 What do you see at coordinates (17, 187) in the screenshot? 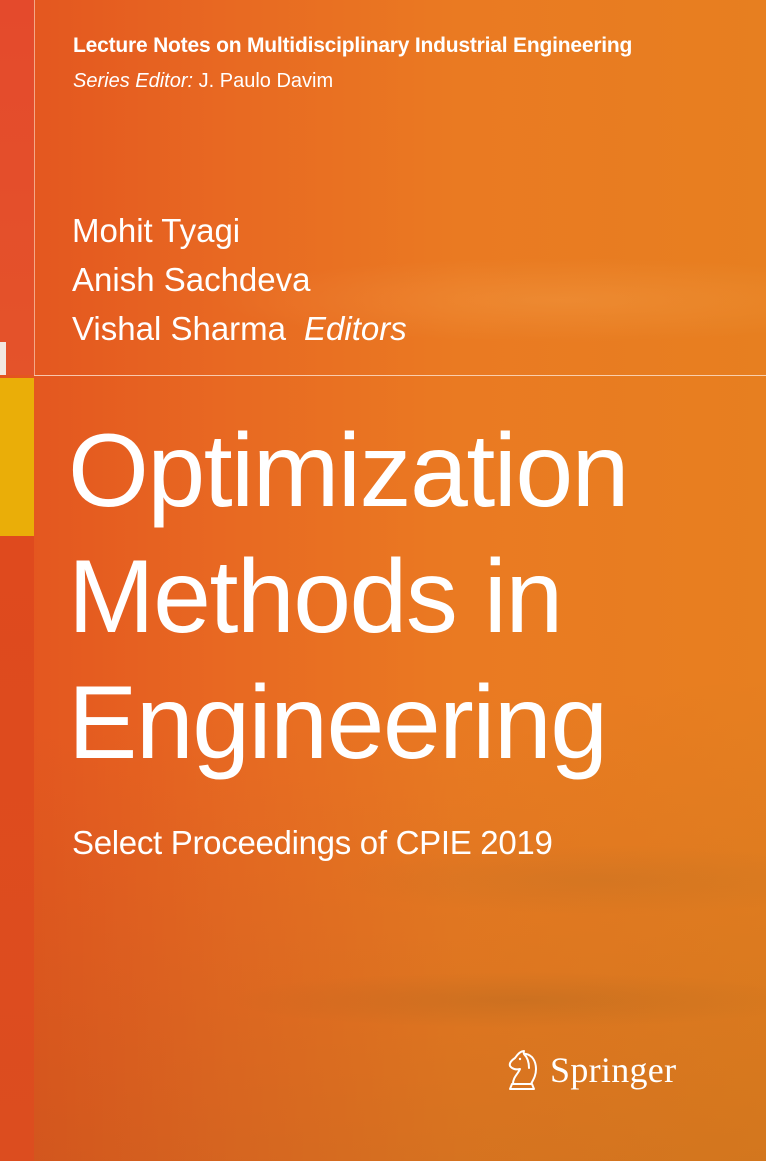
I see `left-strip-top` at bounding box center [17, 187].